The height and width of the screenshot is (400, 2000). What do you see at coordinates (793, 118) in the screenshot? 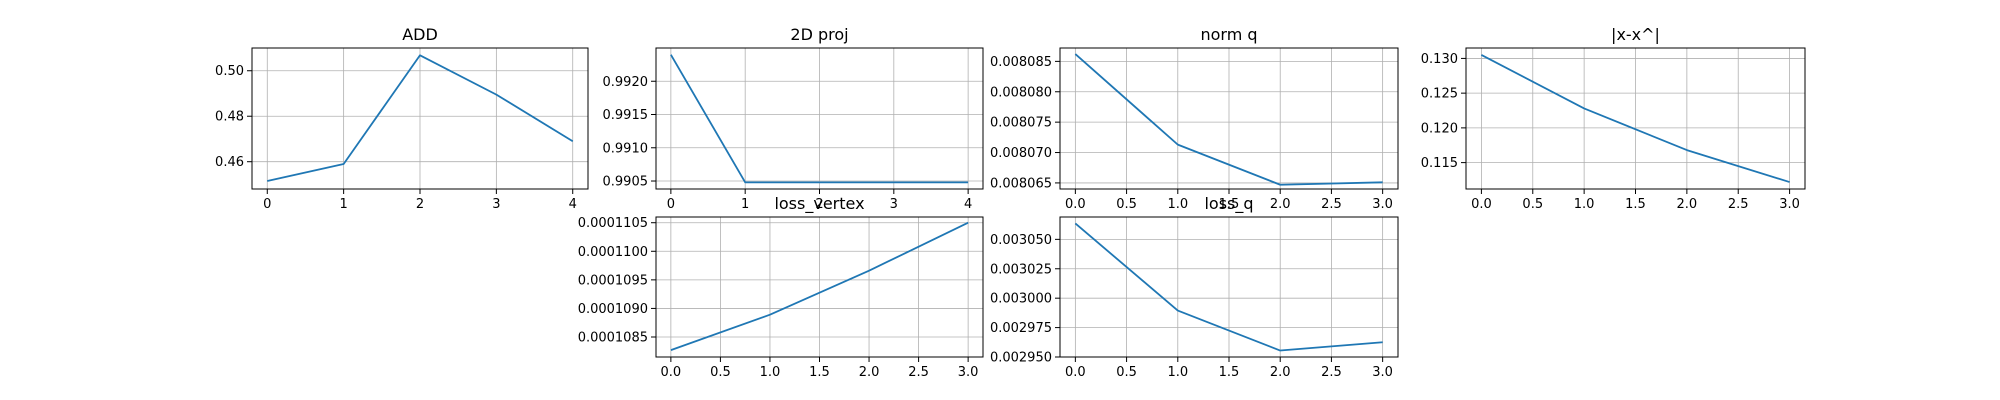
I see `panel-2d-proj: 0 1 2 3 4 0.9905 0.9910 0.9915 0.9920 2D proj` at bounding box center [793, 118].